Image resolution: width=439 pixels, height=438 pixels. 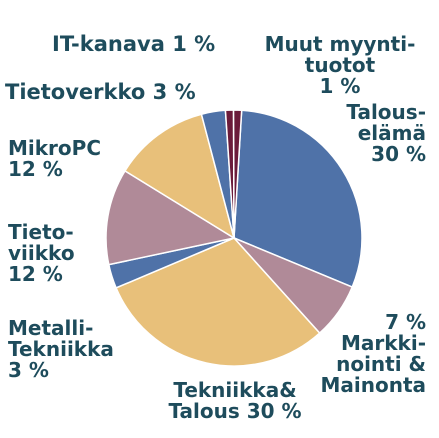 I want to click on category-name: Metalli-Tekniikka, so click(x=61, y=338).